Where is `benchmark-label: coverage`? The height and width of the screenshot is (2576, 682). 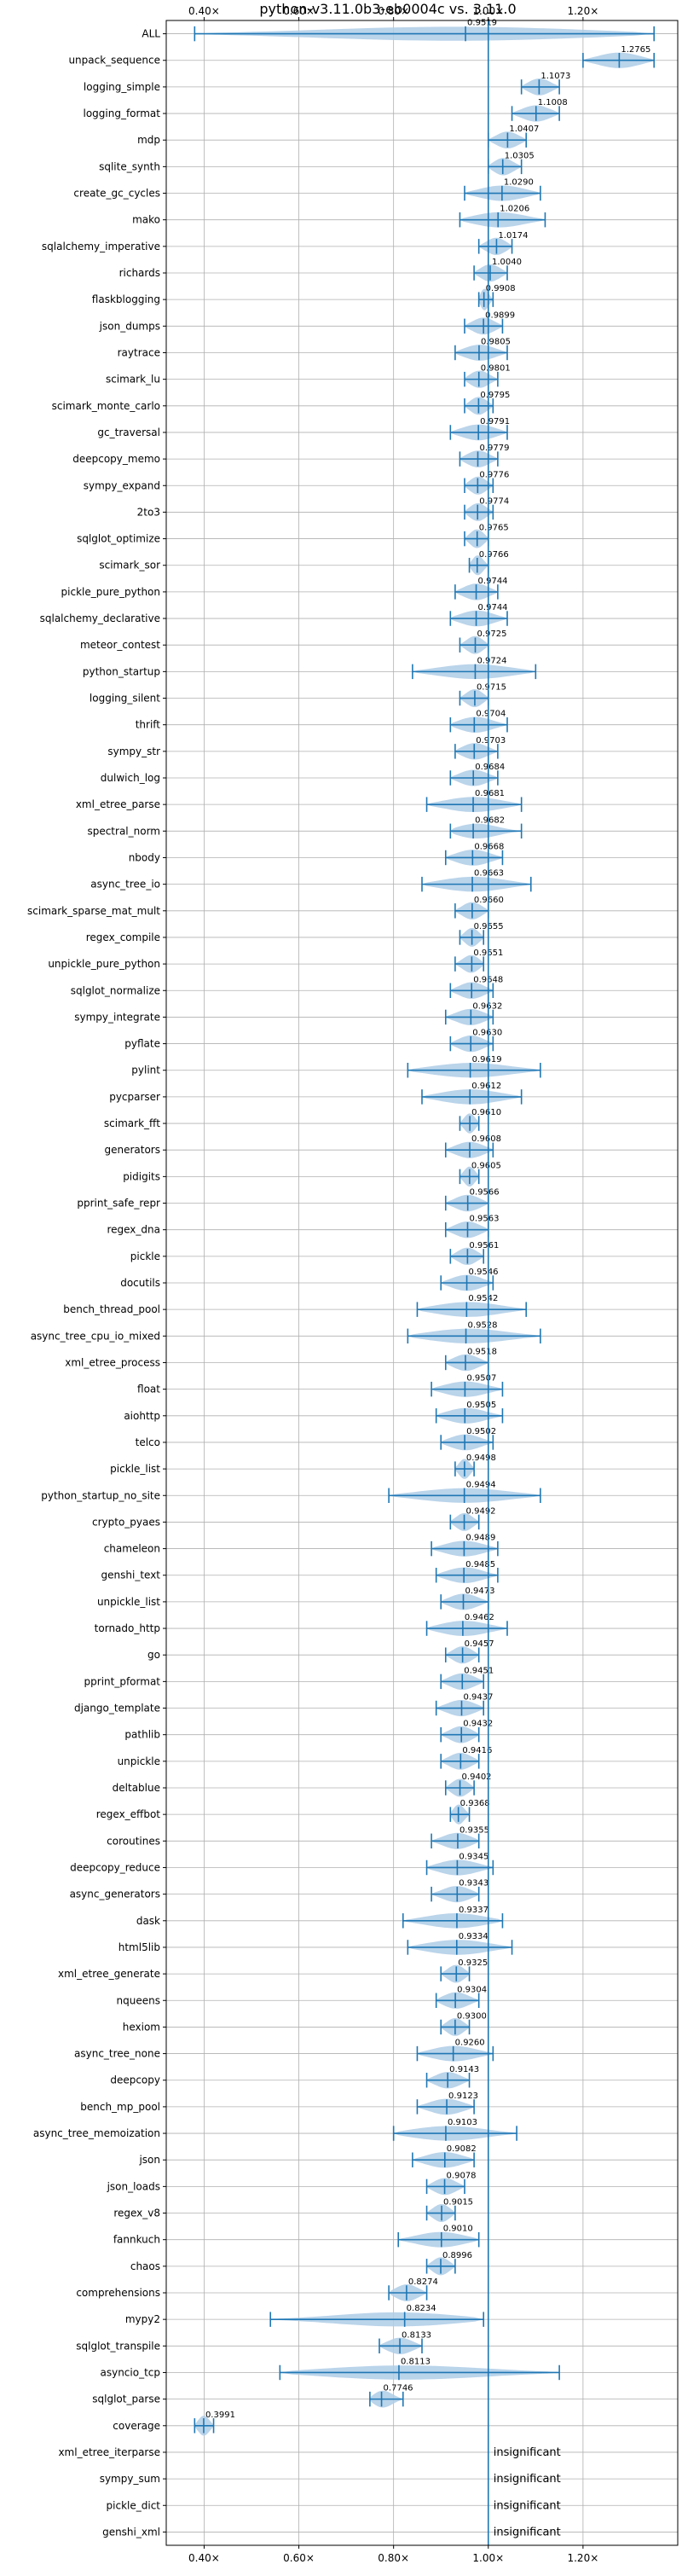
benchmark-label: coverage is located at coordinates (136, 2426).